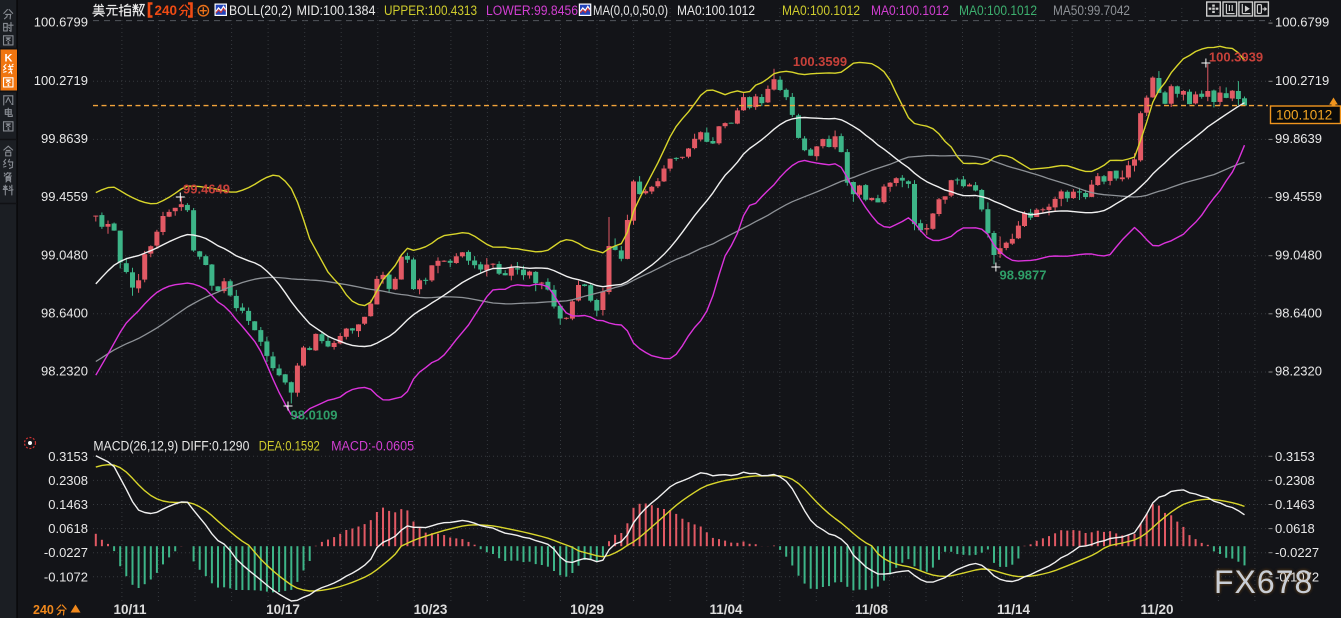  What do you see at coordinates (872, 609) in the screenshot?
I see `svg-text: 11/08` at bounding box center [872, 609].